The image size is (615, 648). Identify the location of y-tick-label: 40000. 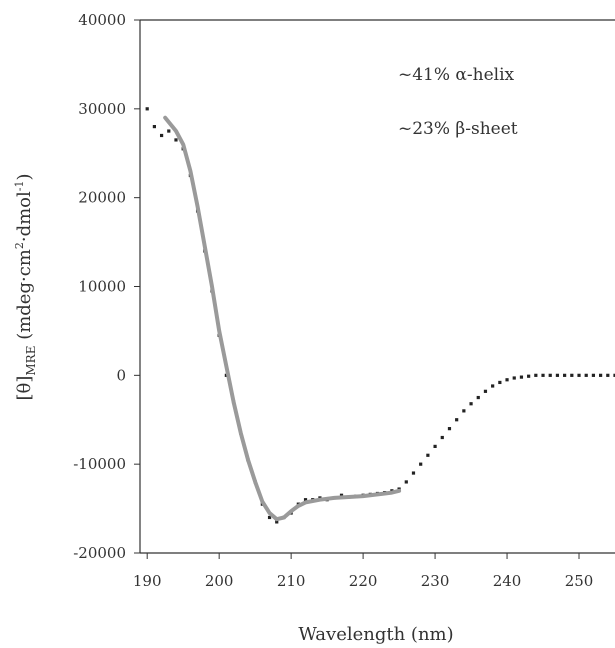
(102, 20).